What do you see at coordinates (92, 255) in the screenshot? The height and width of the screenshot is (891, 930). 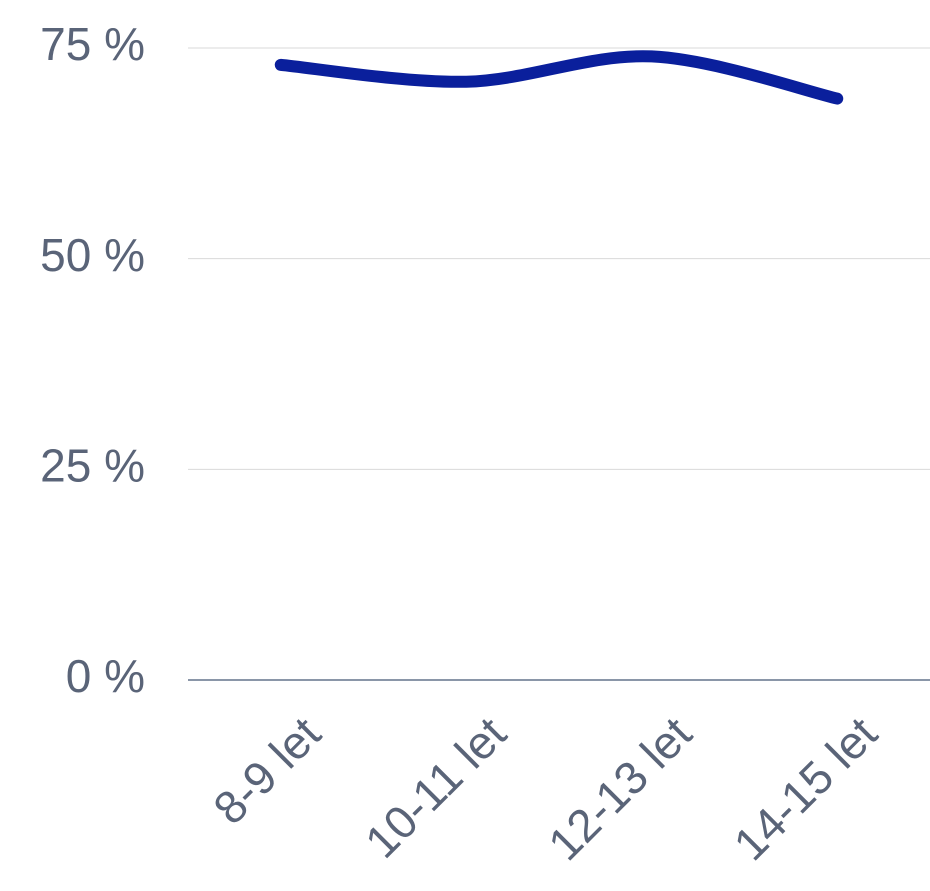 I see `y-tick-label: 50 %` at bounding box center [92, 255].